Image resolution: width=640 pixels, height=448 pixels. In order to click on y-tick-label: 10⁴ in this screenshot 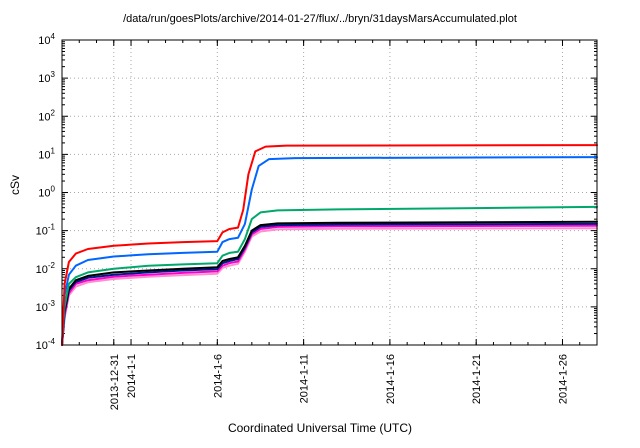, I will do `click(46, 39)`.